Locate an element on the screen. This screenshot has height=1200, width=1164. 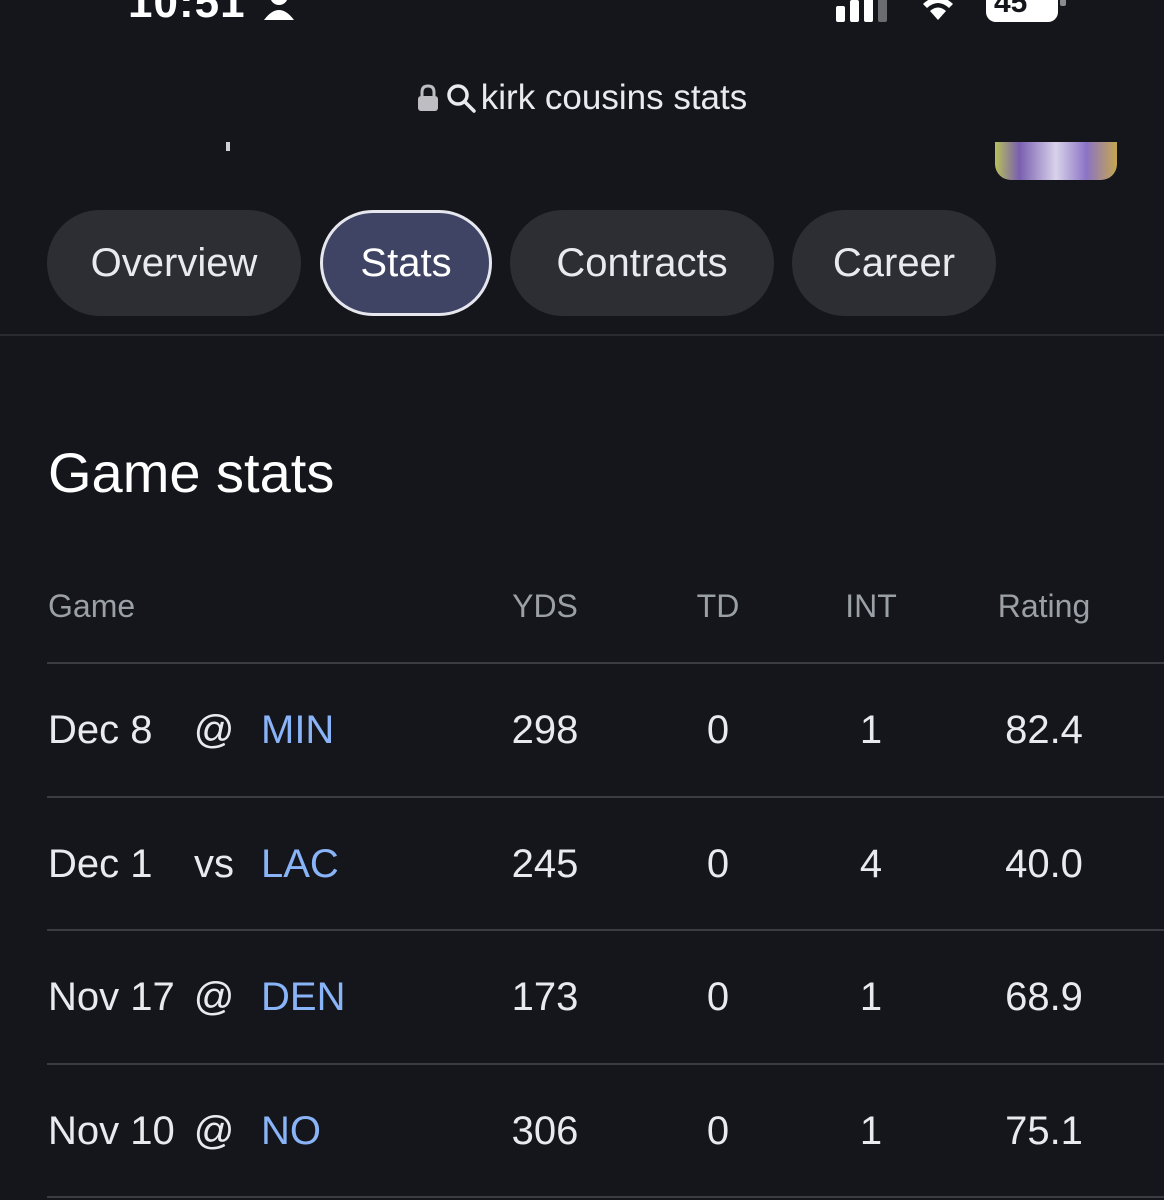
yds-value: 245 is located at coordinates (545, 864).